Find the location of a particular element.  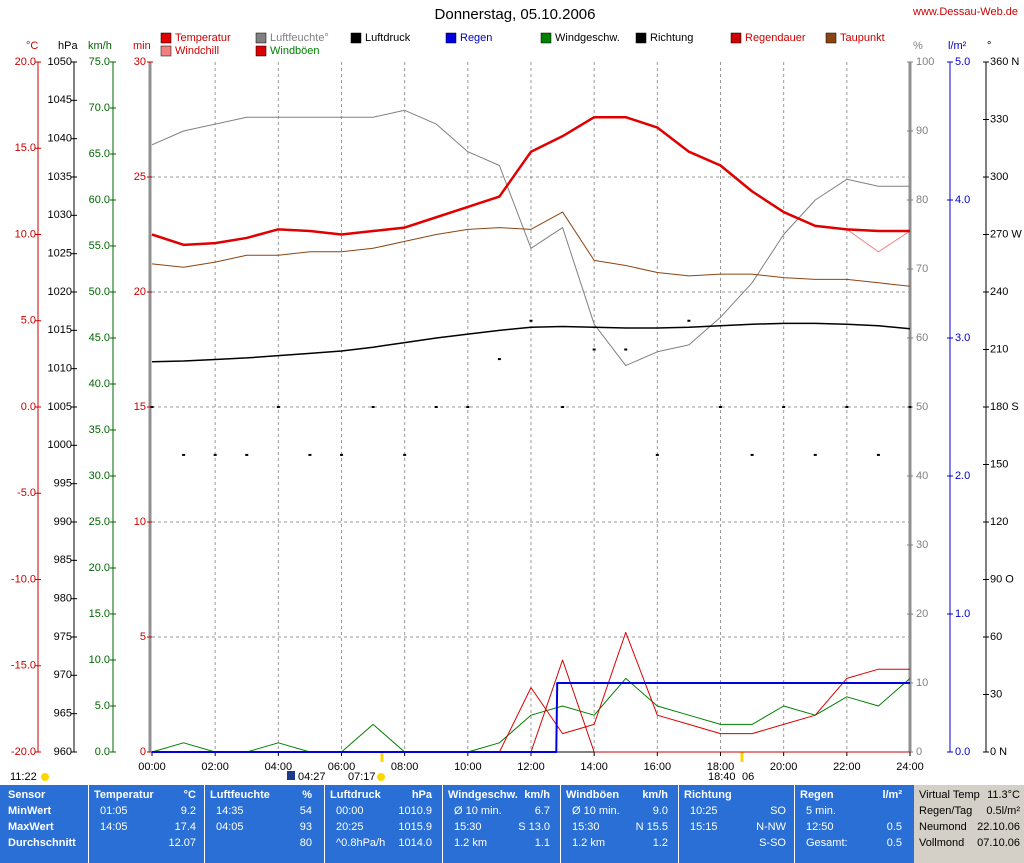

legend-label: Windgeschw. is located at coordinates (587, 38).